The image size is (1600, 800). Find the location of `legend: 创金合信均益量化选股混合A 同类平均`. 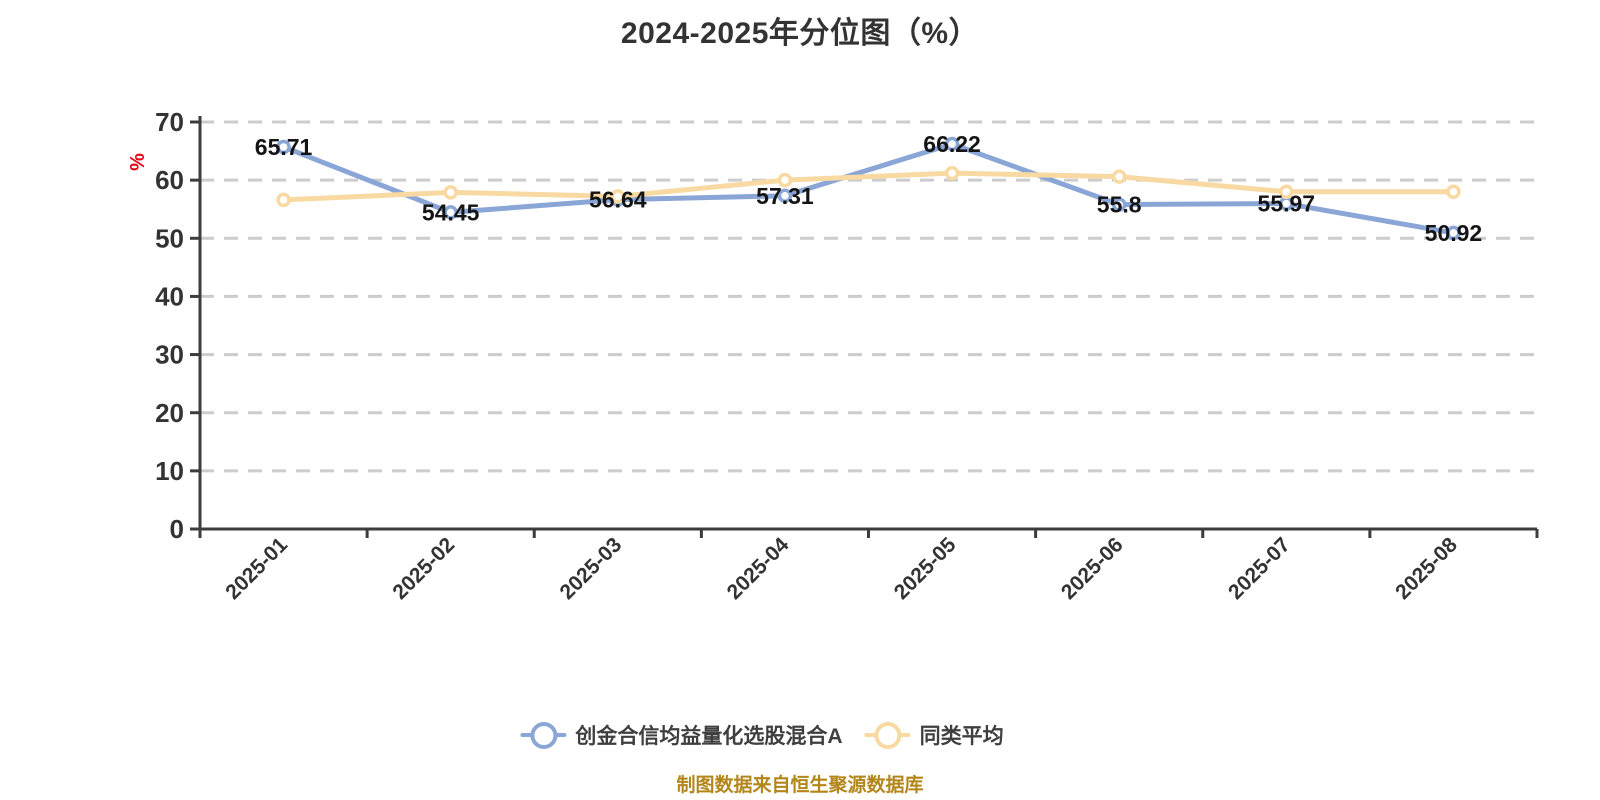

legend: 创金合信均益量化选股混合A 同类平均 is located at coordinates (762, 735).